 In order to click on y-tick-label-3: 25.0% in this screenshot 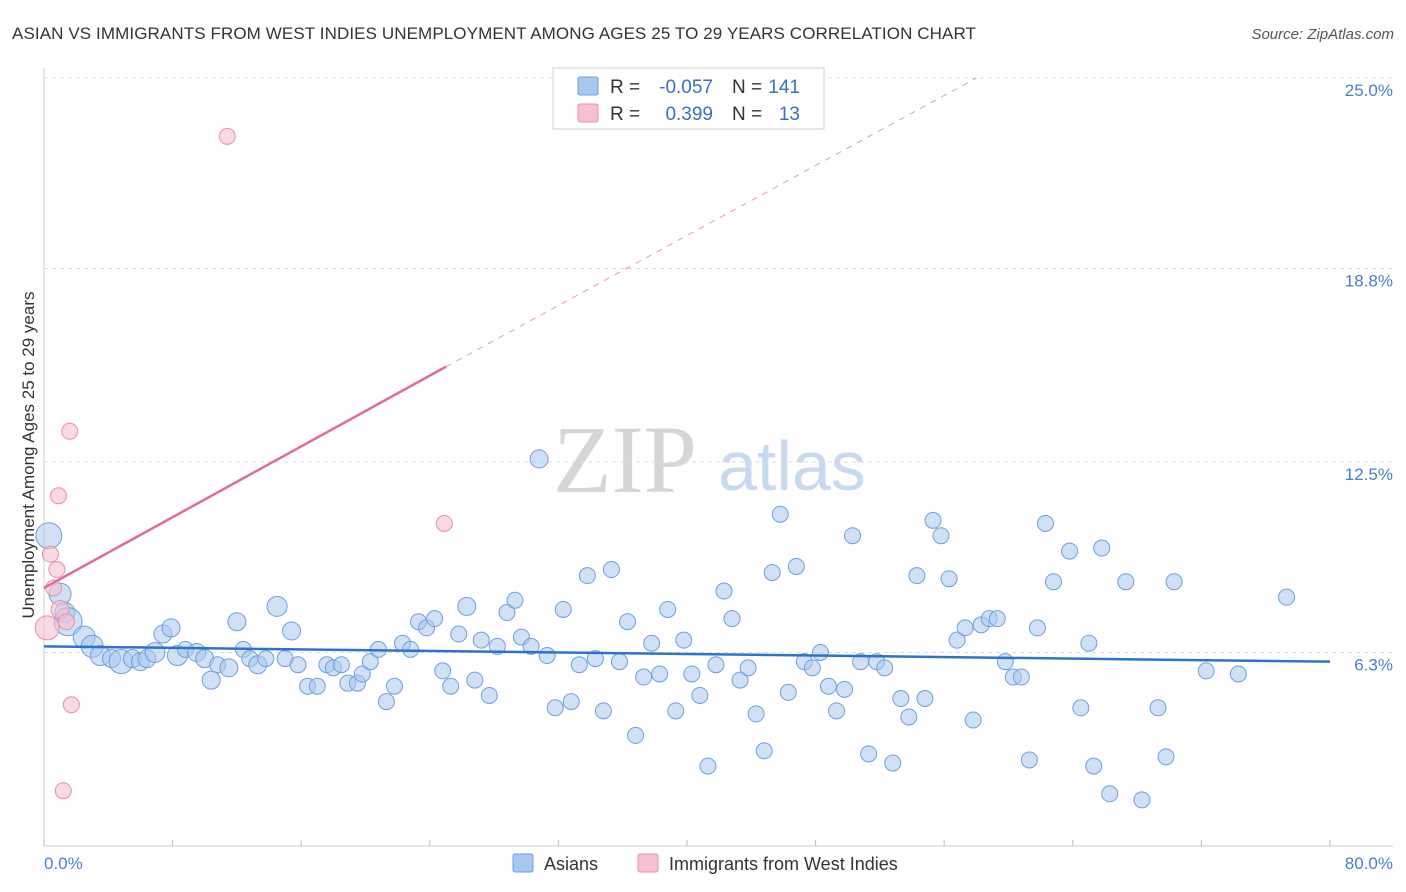, I will do `click(1369, 90)`.